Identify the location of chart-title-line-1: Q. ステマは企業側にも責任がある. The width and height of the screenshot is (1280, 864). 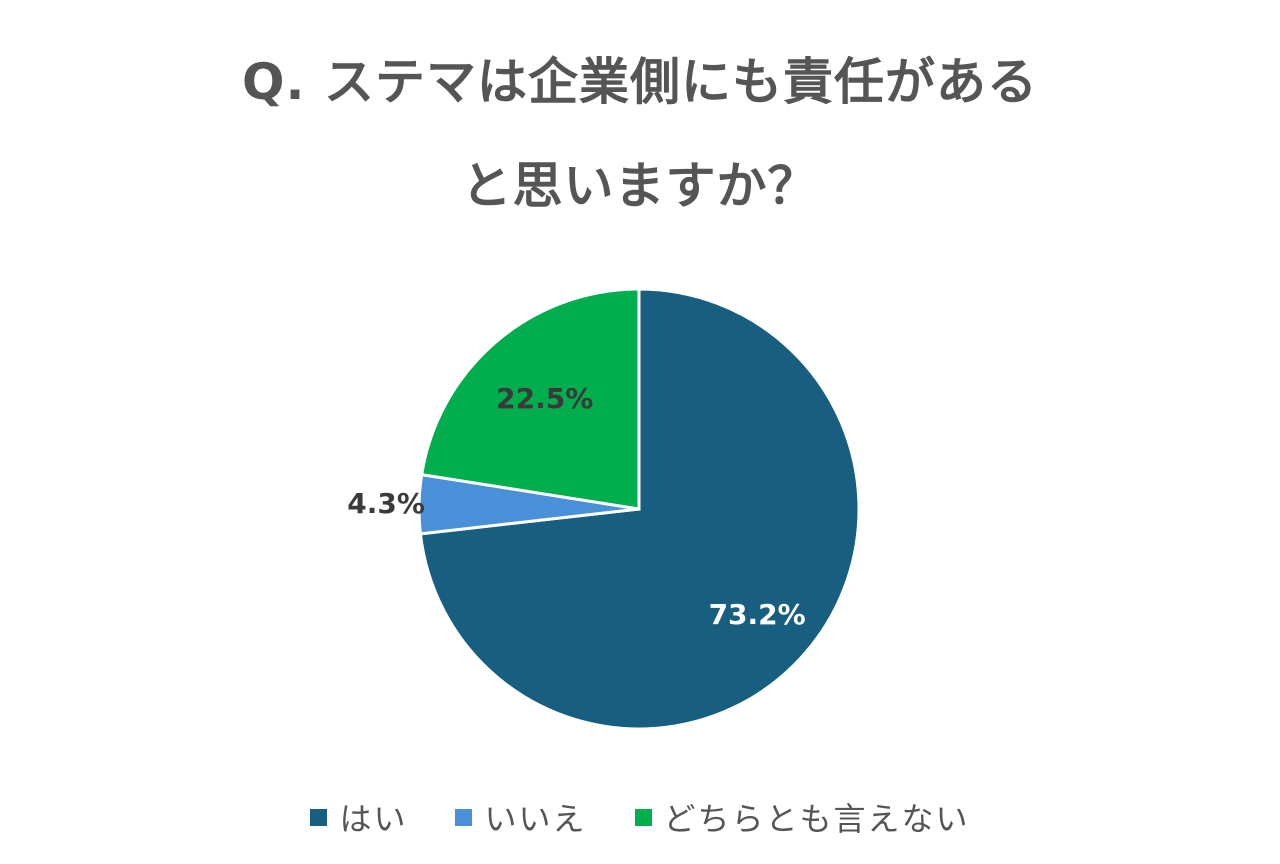
(640, 82).